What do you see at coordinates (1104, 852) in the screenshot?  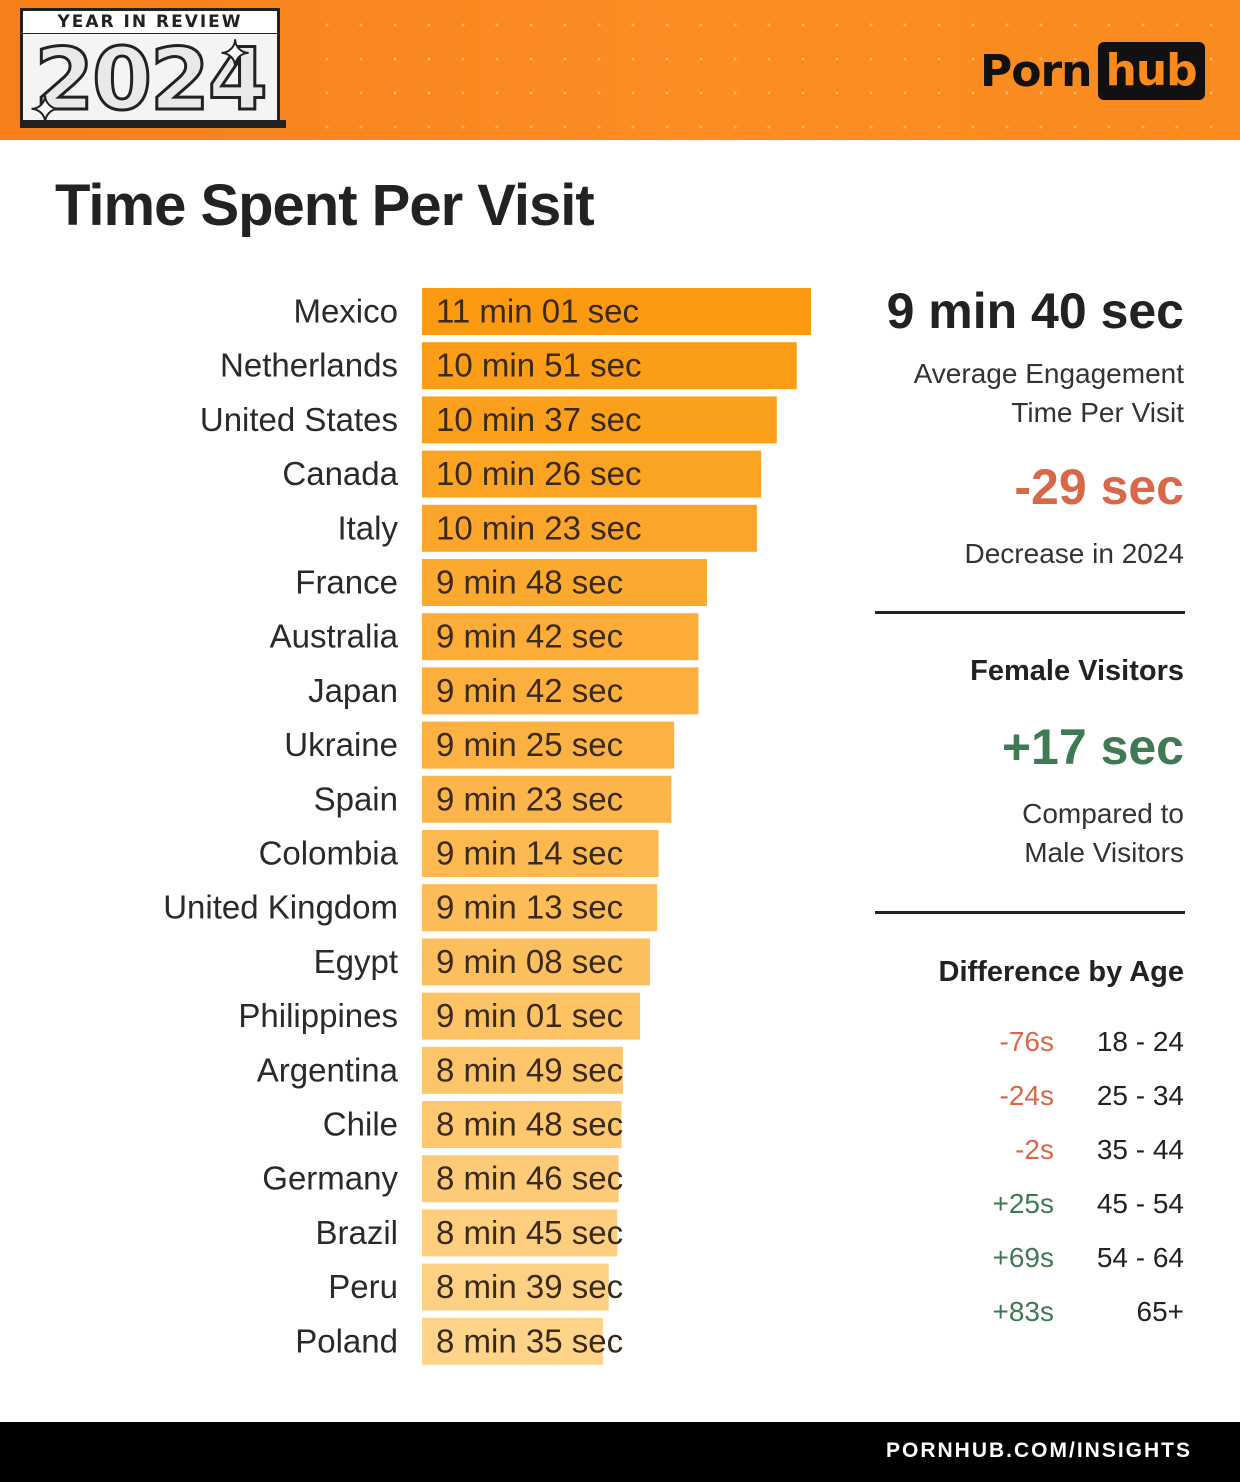 I see `female-label-line2: Male Visitors` at bounding box center [1104, 852].